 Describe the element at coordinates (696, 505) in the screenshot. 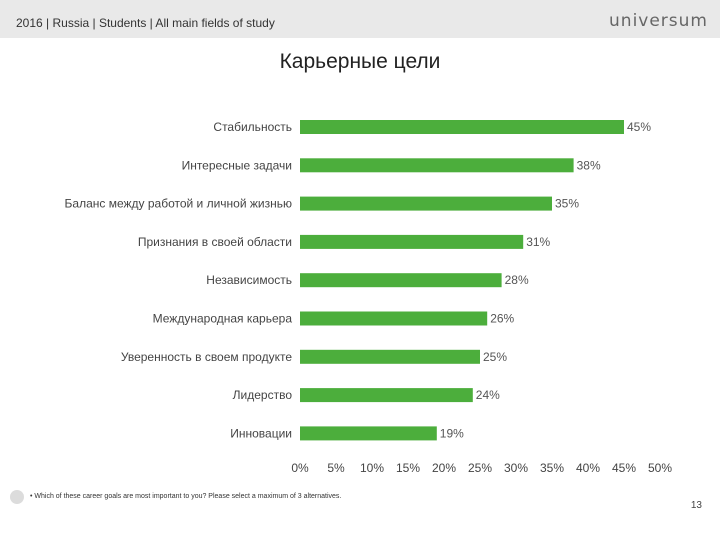

I see `page-number: 13` at that location.